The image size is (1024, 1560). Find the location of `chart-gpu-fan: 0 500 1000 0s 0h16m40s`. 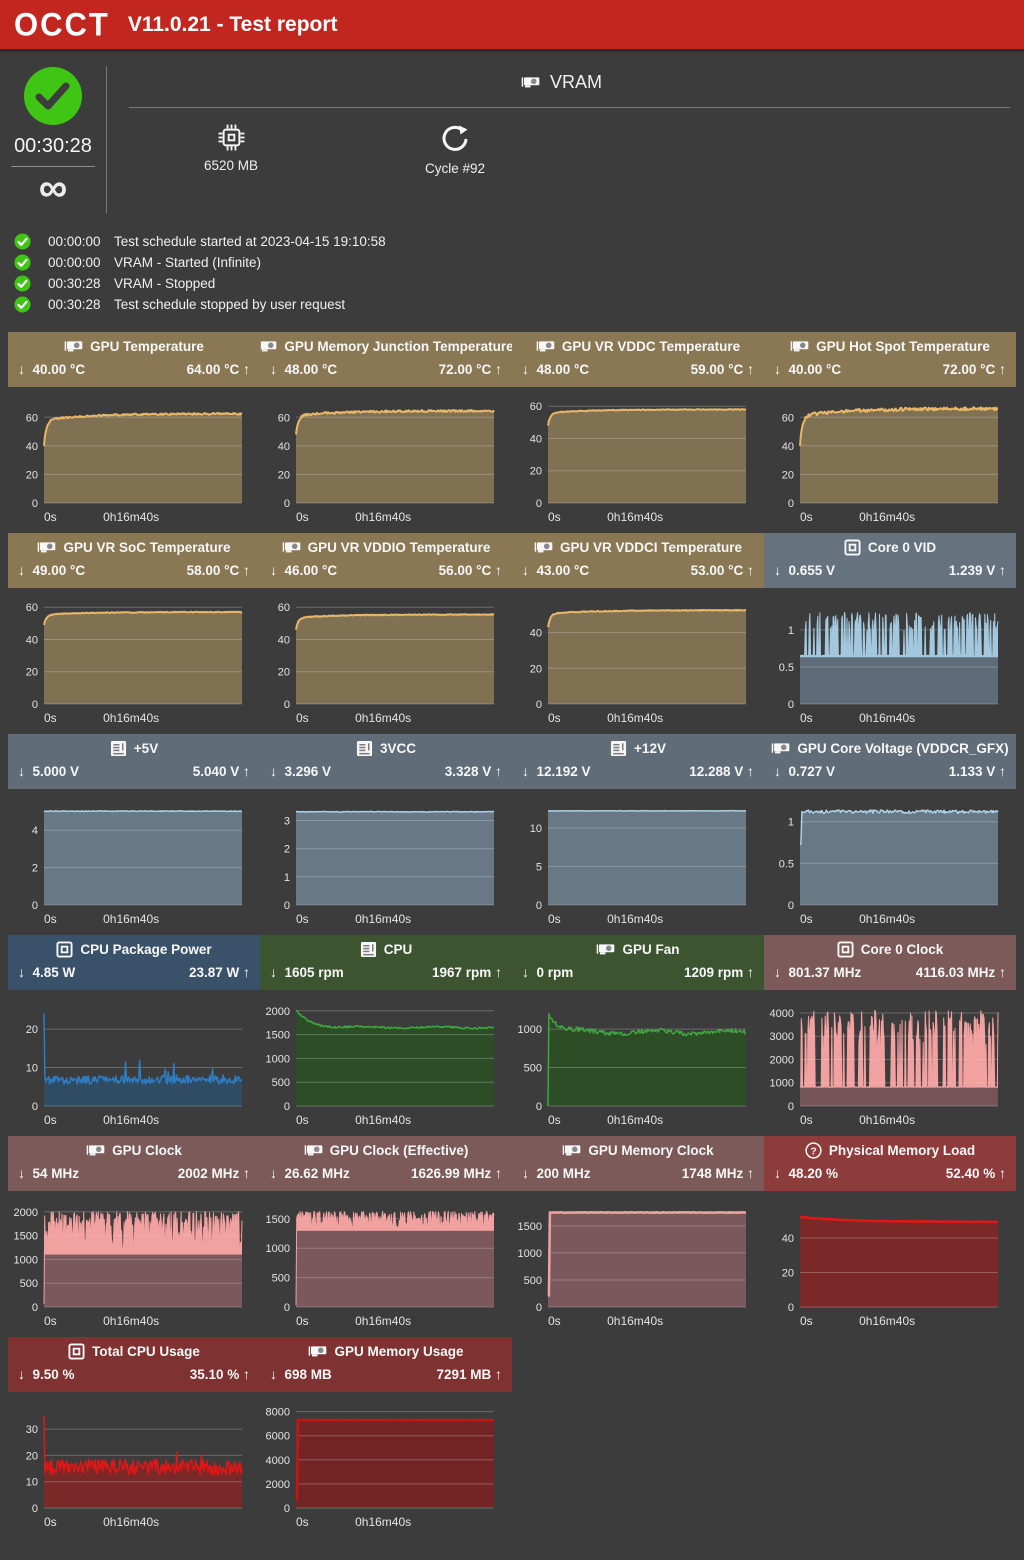

chart-gpu-fan: 0 500 1000 0s 0h16m40s is located at coordinates (638, 1065).